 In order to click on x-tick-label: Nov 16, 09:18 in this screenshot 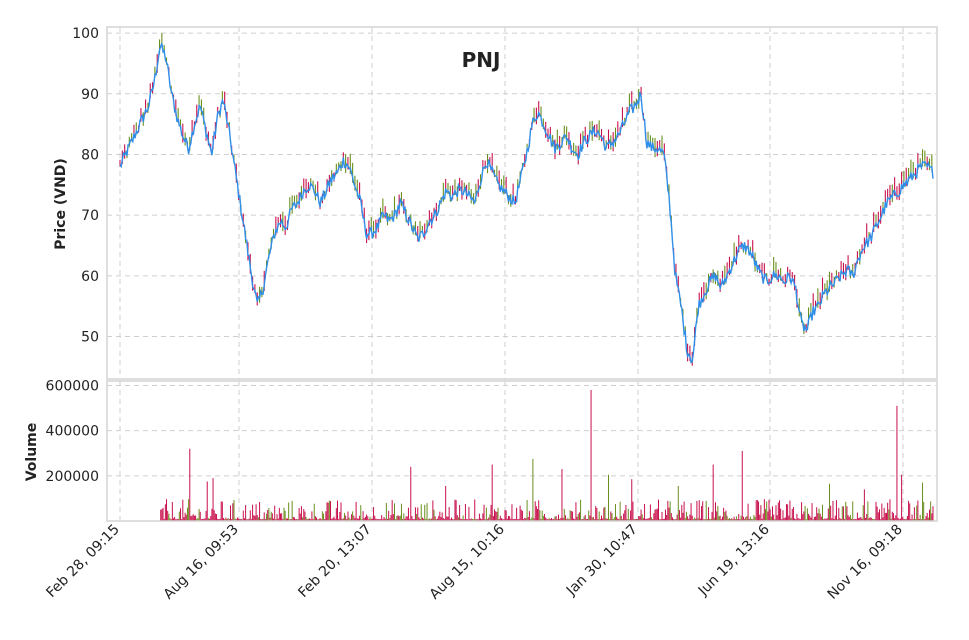, I will do `click(865, 562)`.